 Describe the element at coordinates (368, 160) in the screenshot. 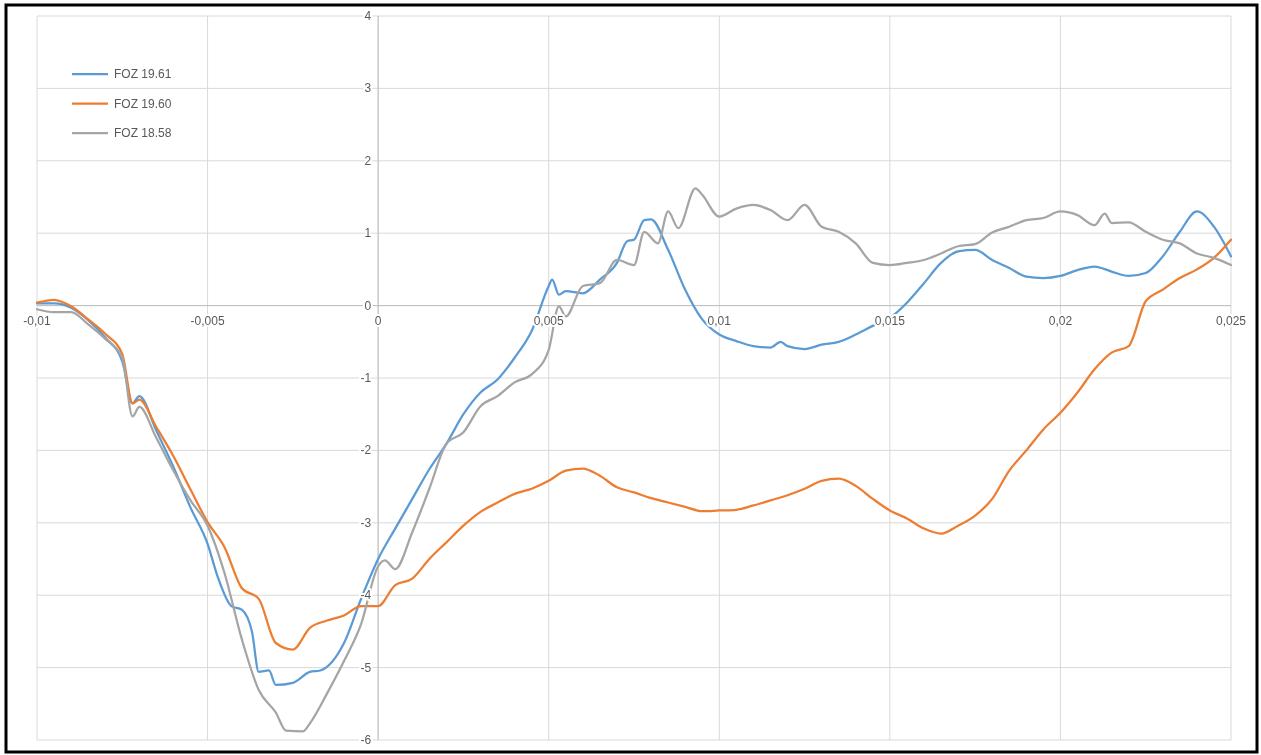

I see `y-tick-label: 2` at that location.